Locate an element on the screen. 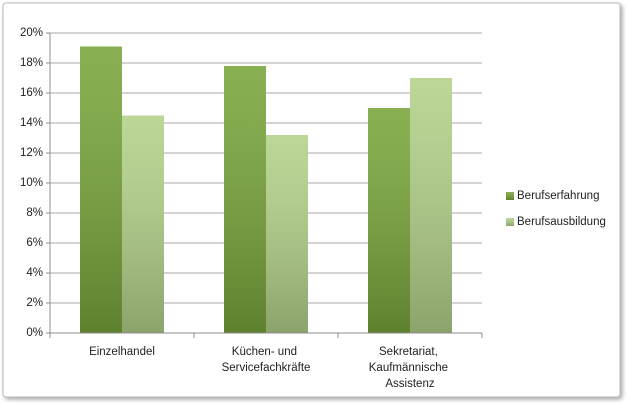  y-tick-label: 18% is located at coordinates (31, 63).